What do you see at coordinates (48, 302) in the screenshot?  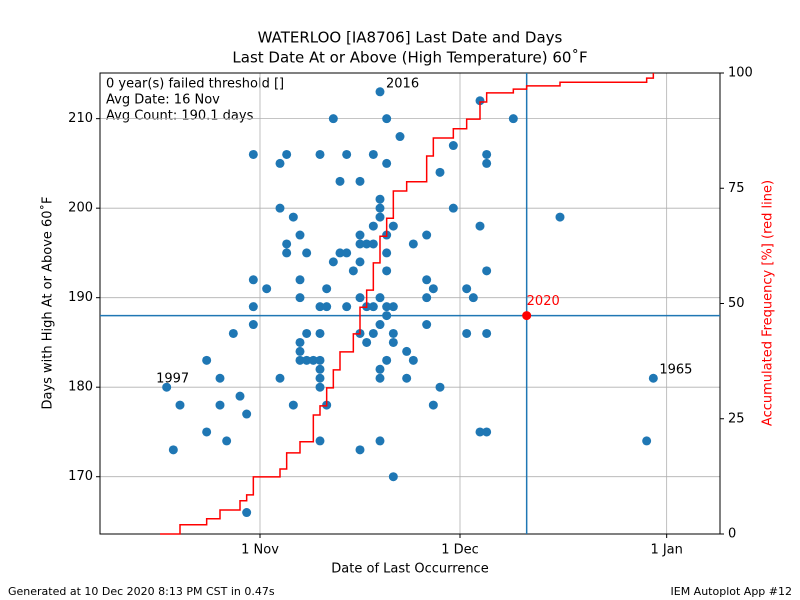 I see `y-axis-label: Days with High At or Above 60˚F` at bounding box center [48, 302].